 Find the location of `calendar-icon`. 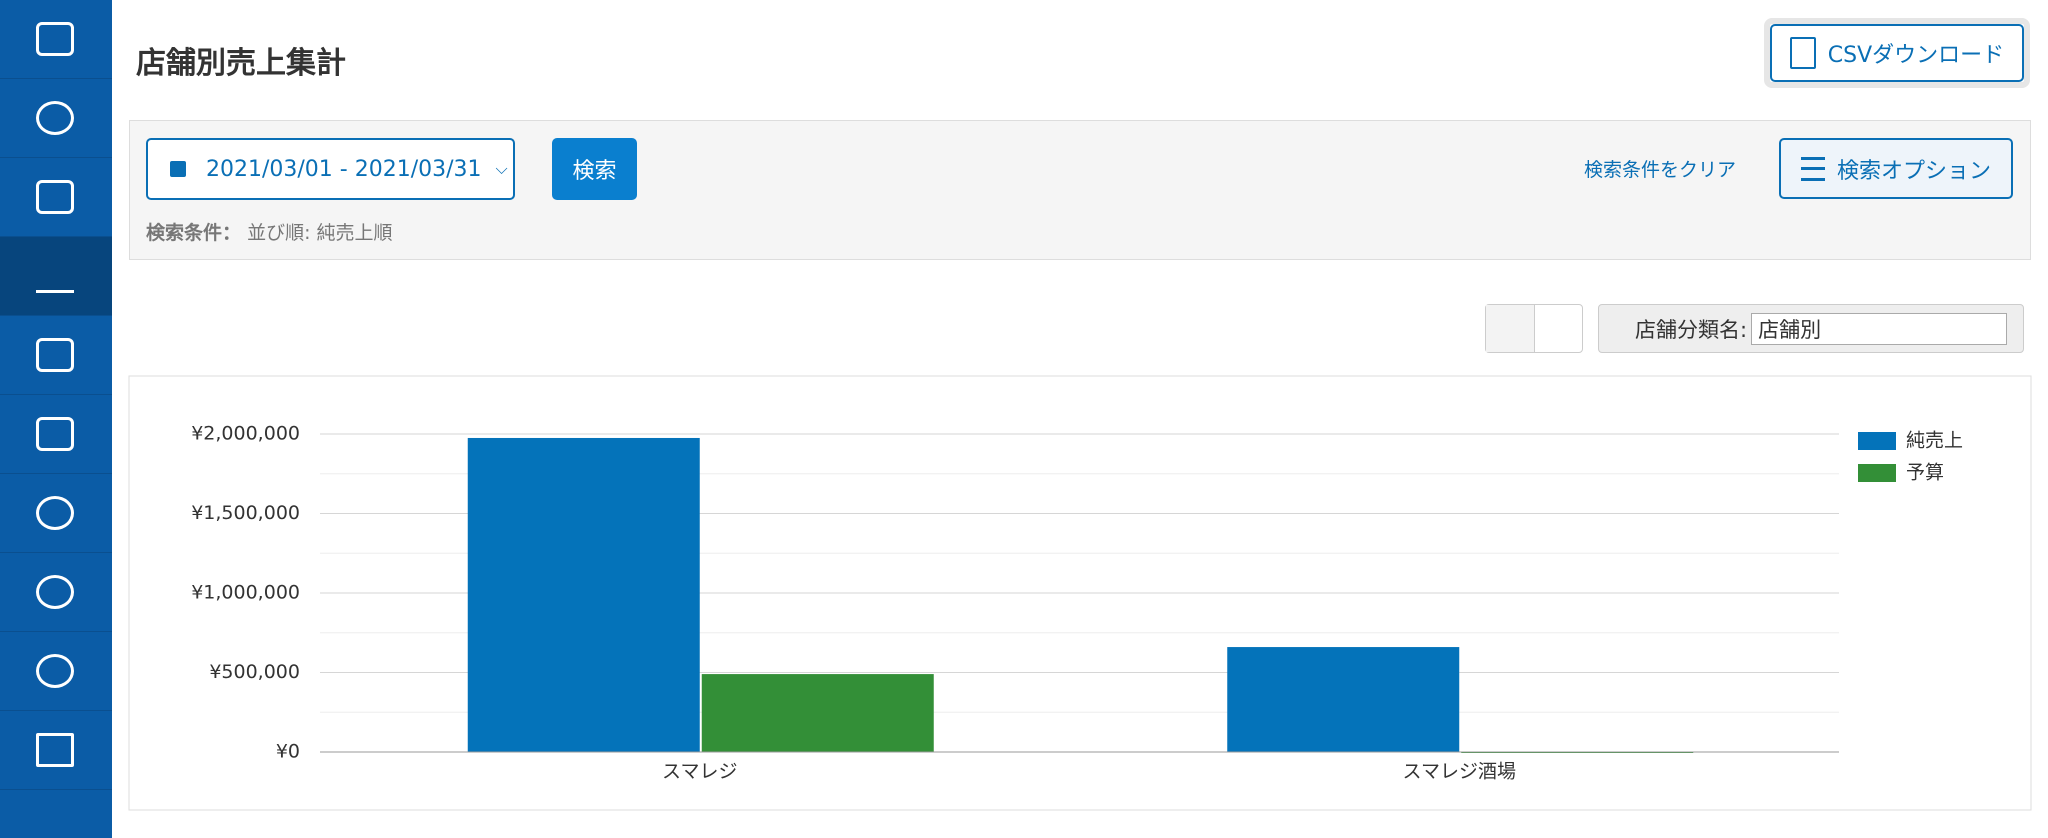

calendar-icon is located at coordinates (178, 169).